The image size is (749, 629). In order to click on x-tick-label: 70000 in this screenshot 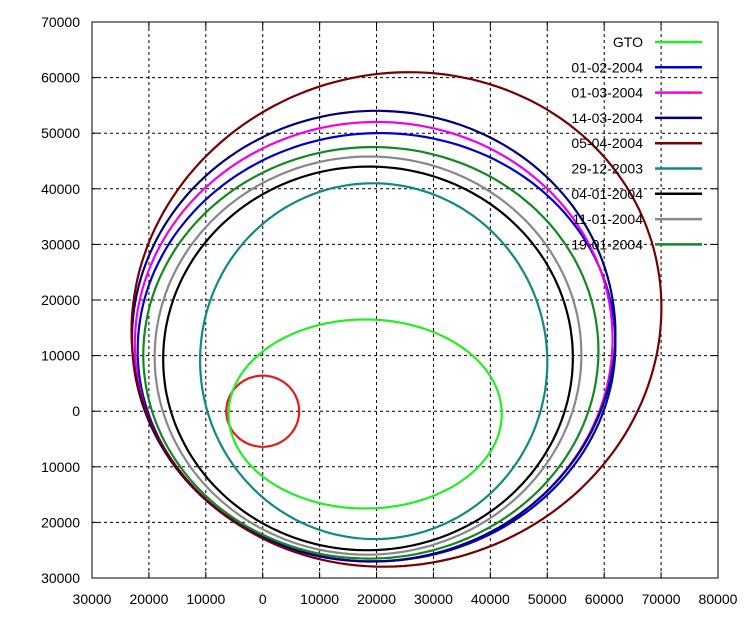, I will do `click(661, 599)`.